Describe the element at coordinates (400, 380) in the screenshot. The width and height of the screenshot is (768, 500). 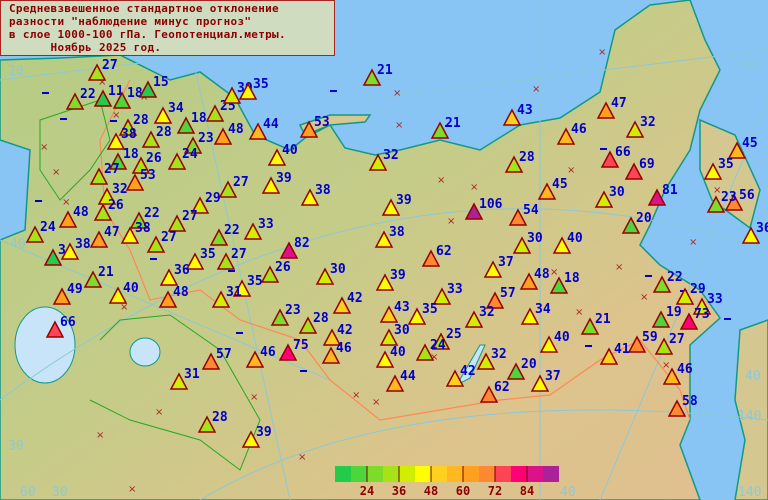
I see `station-marker: 44` at that location.